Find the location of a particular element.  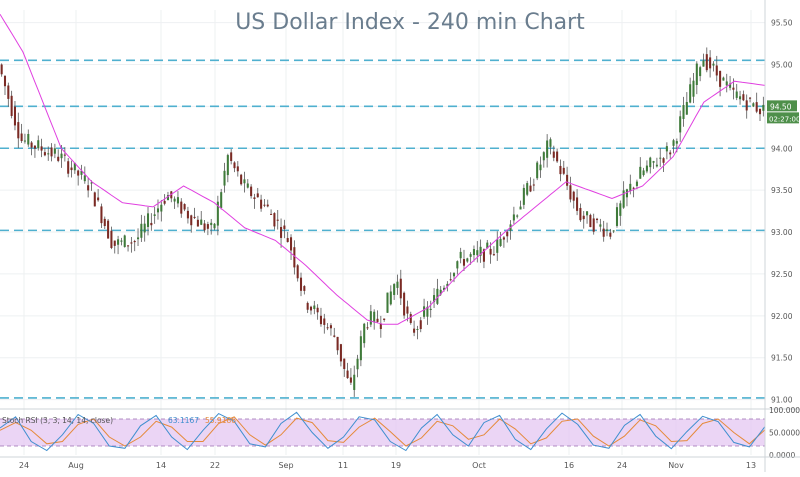

y-tick-label: 92.00 is located at coordinates (782, 316).